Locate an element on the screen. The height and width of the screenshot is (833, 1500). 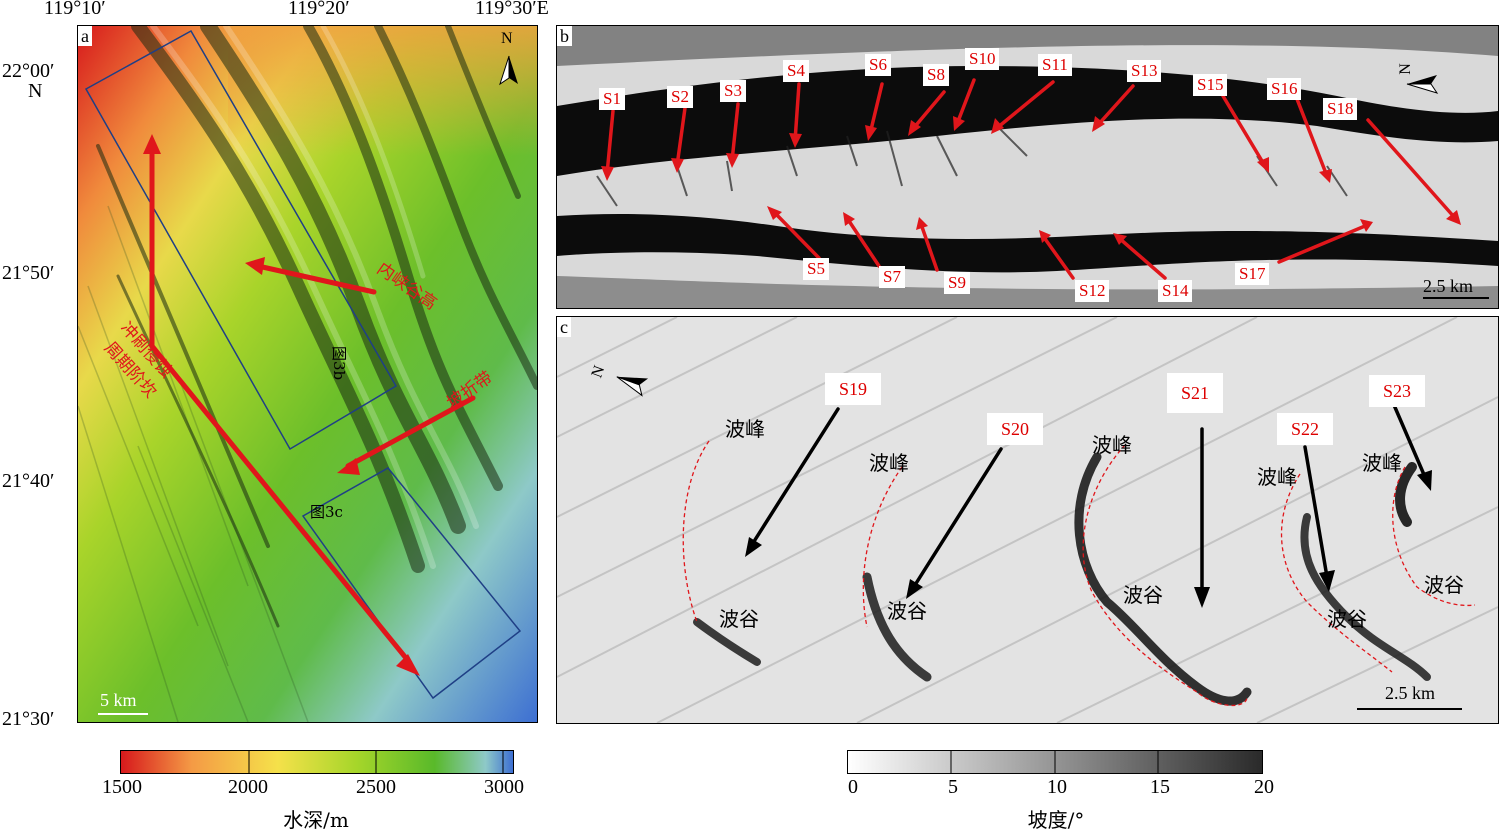
site-s8: S8 is located at coordinates (936, 75).